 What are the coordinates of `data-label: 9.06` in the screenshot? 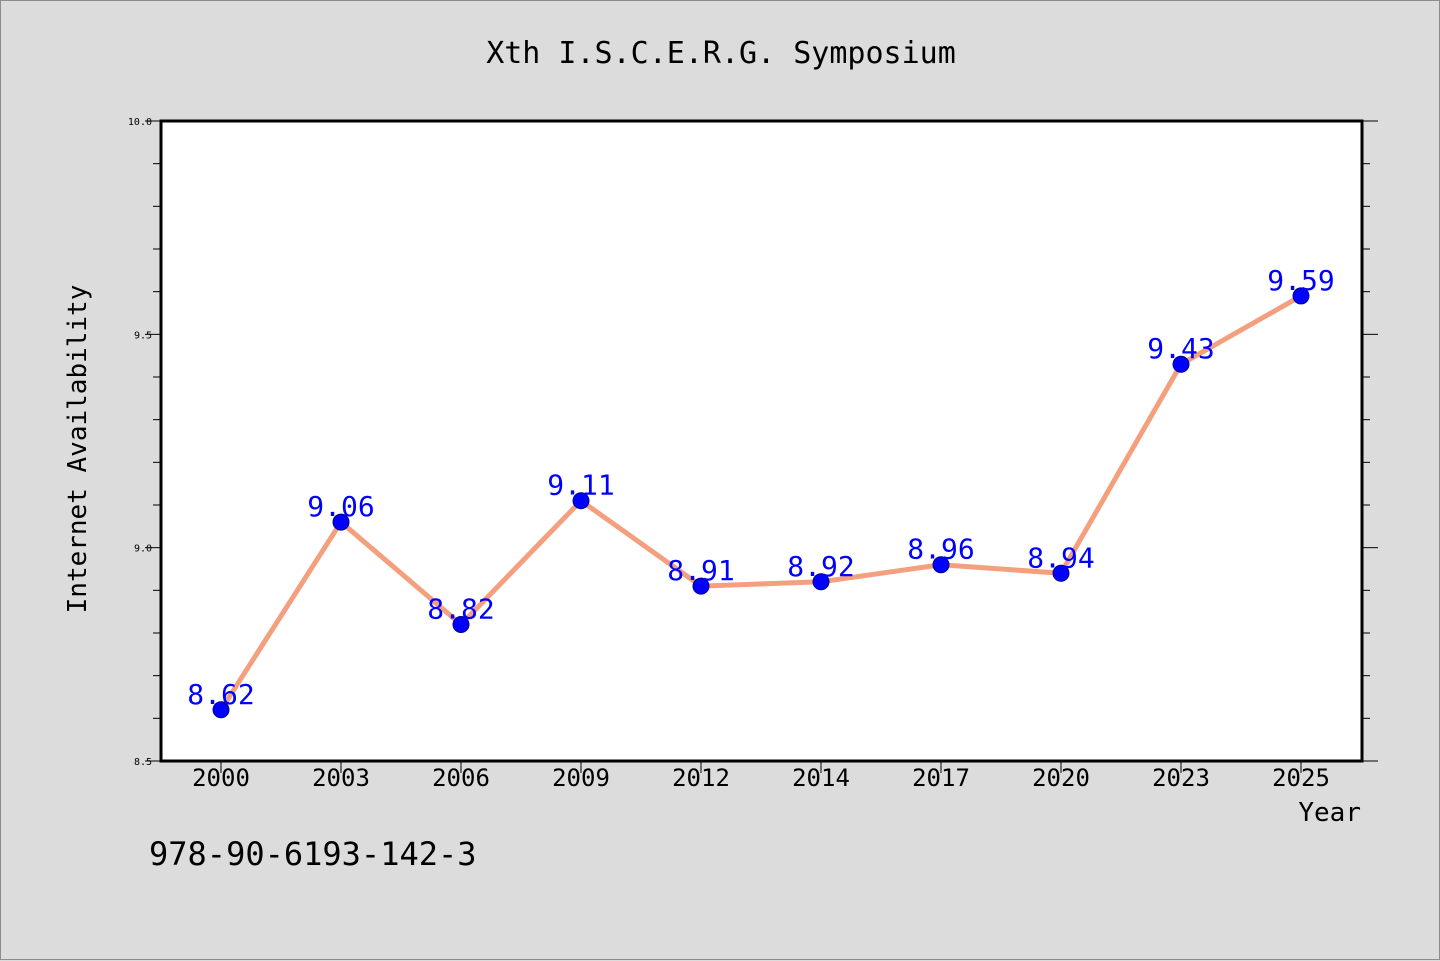 It's located at (340, 506).